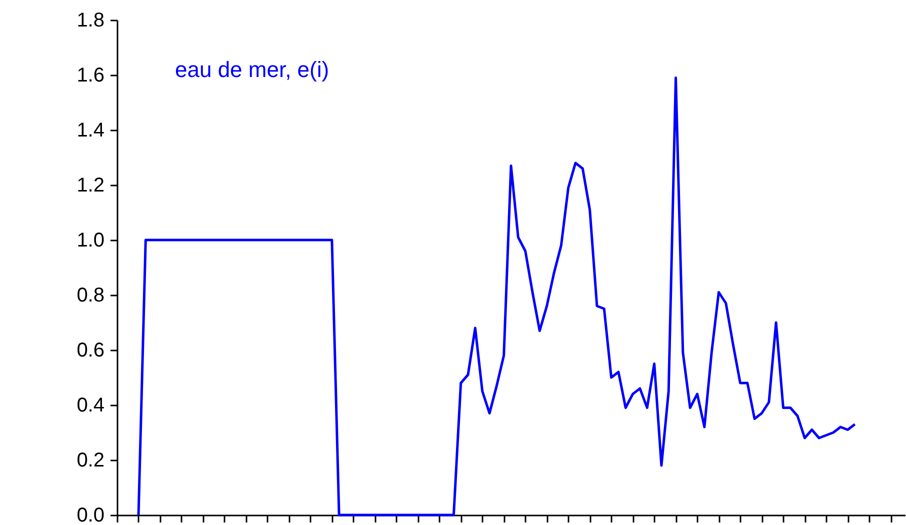  I want to click on y-tick-label: 1.2, so click(90, 185).